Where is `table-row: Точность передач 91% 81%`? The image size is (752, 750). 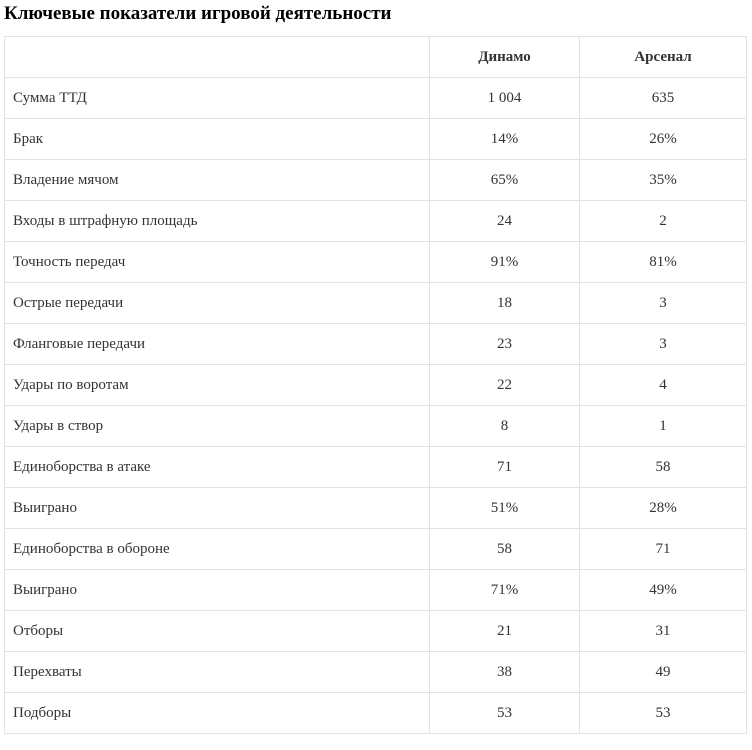
table-row: Точность передач 91% 81% is located at coordinates (375, 262).